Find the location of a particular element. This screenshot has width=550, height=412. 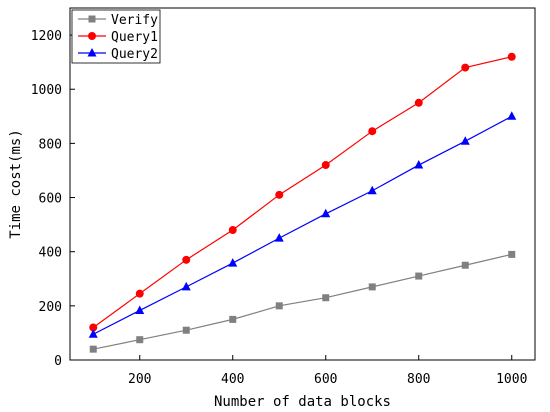

x-tick-label: 1000 is located at coordinates (511, 379).